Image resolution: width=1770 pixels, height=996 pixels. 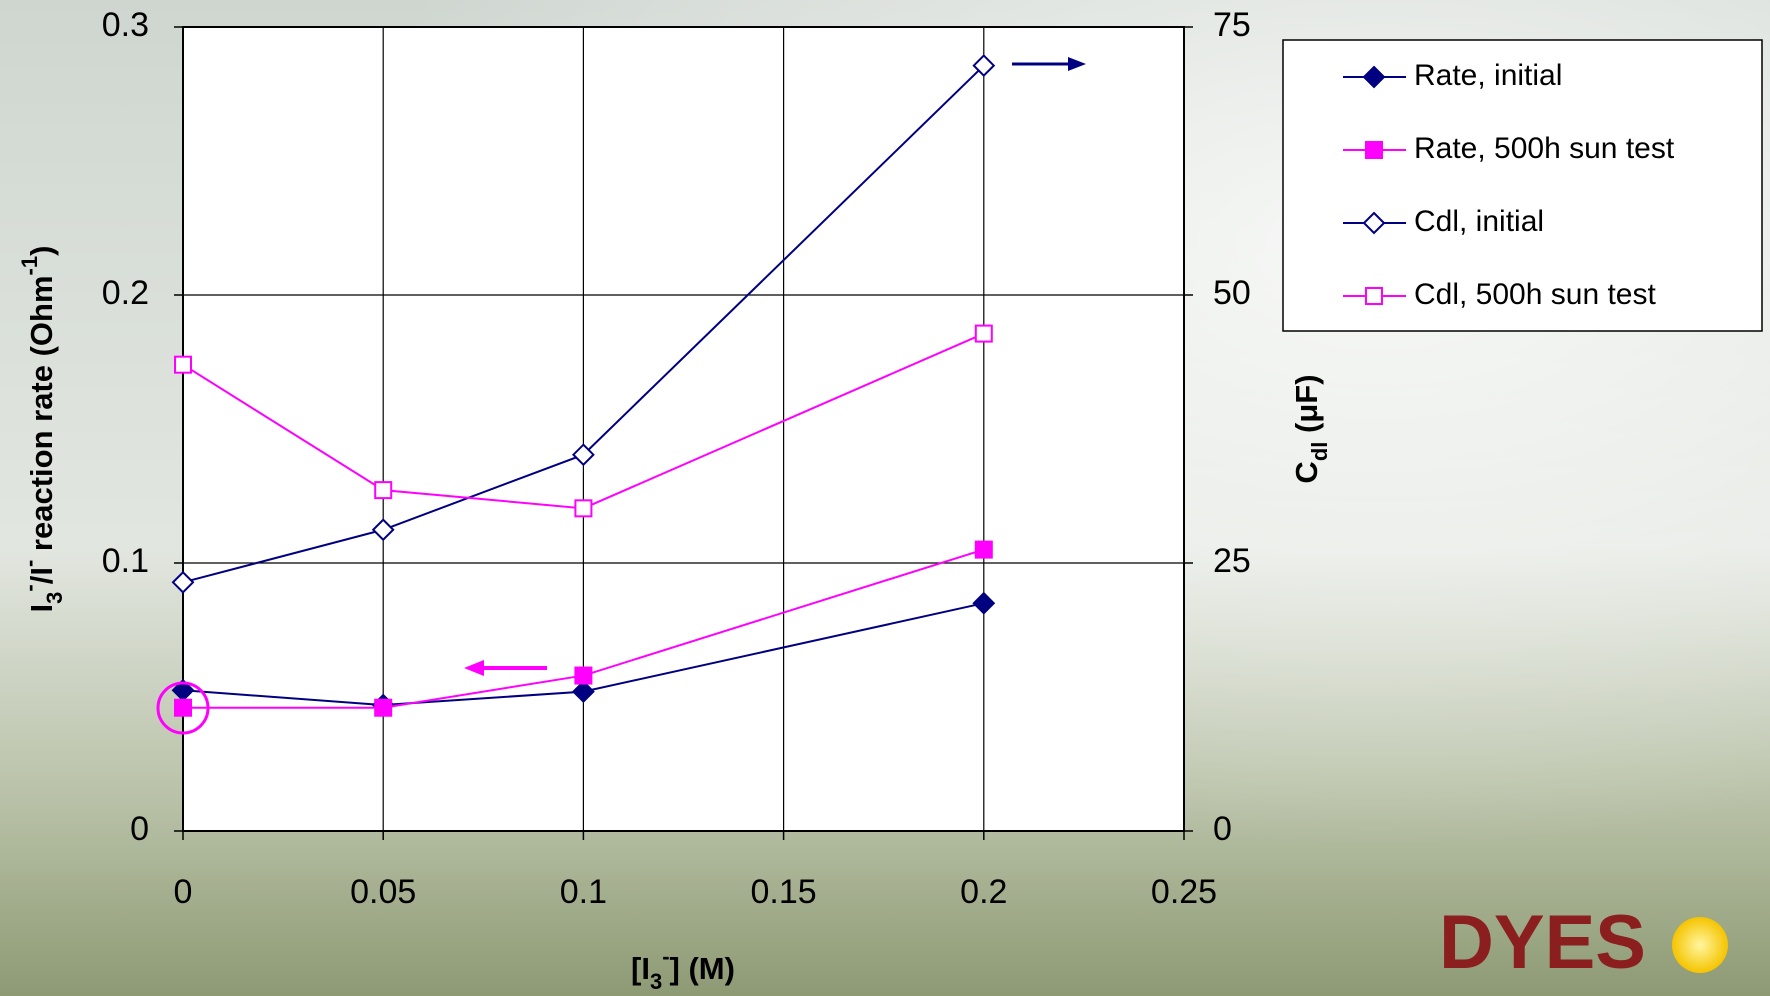 What do you see at coordinates (1232, 293) in the screenshot?
I see `y2-tick-label: 50` at bounding box center [1232, 293].